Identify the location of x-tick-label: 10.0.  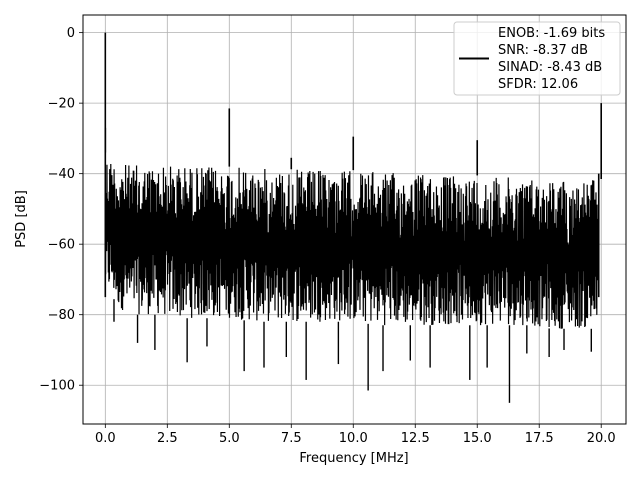
(353, 438).